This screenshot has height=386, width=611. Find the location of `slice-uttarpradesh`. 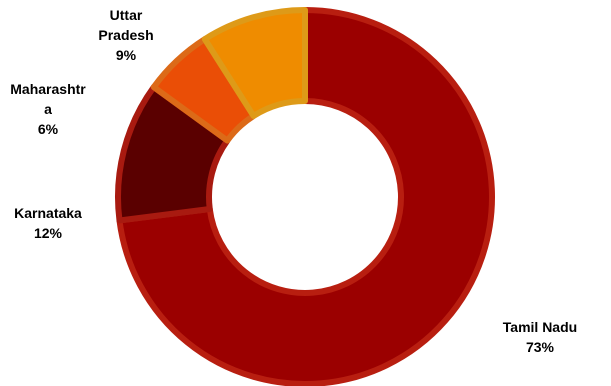

slice-uttarpradesh is located at coordinates (254, 63).